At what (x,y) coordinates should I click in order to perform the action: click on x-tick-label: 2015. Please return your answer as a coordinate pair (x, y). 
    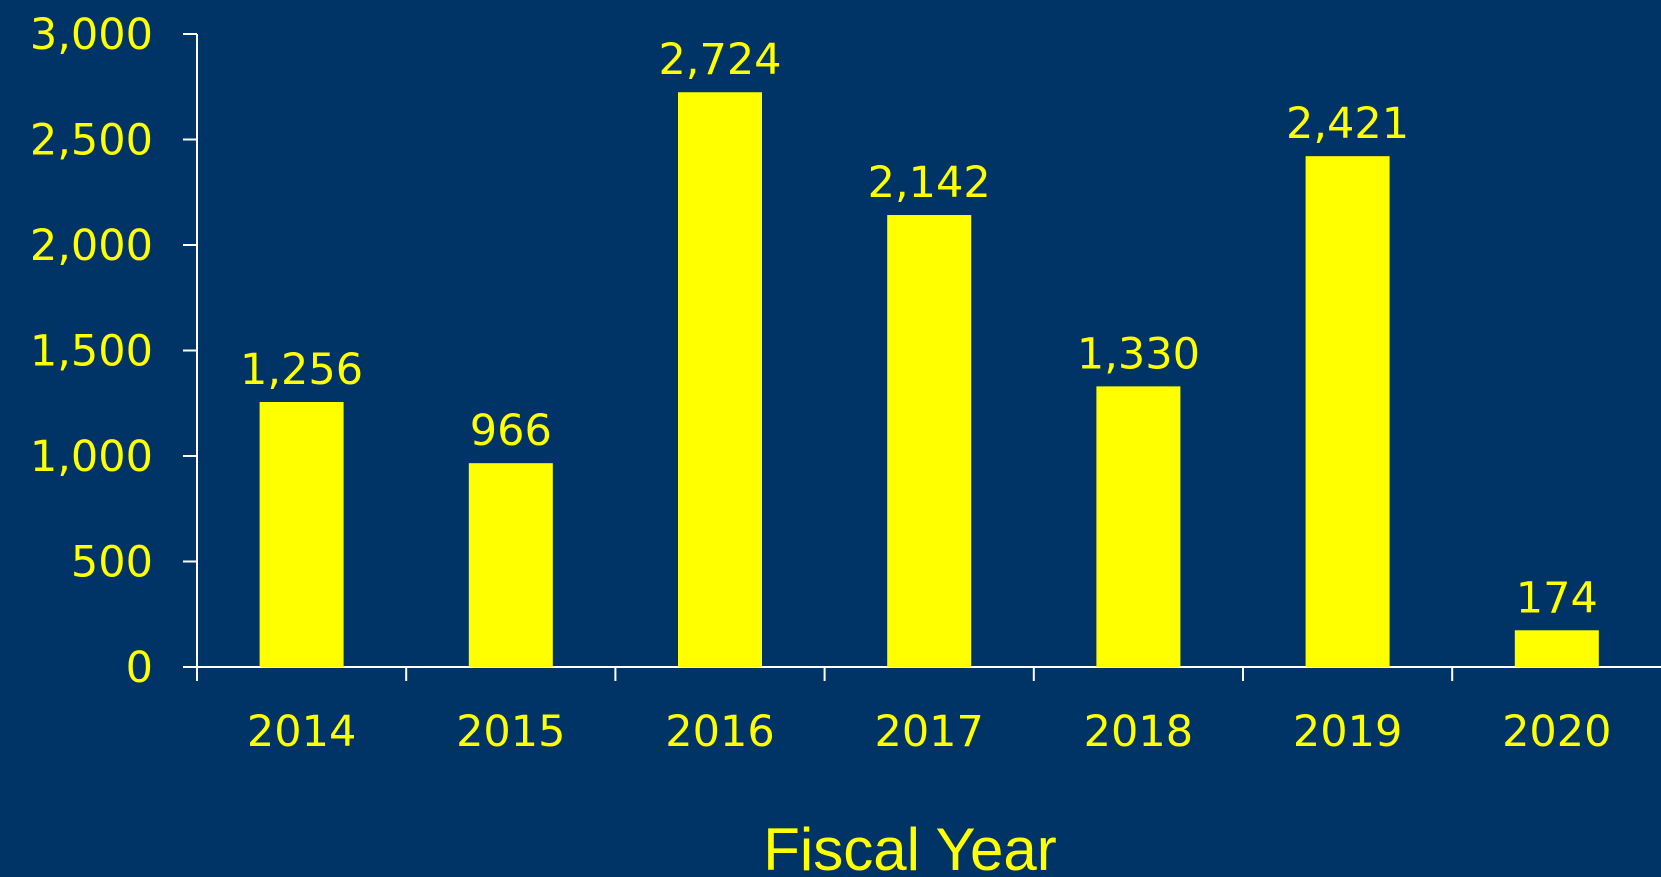
    Looking at the image, I should click on (510, 732).